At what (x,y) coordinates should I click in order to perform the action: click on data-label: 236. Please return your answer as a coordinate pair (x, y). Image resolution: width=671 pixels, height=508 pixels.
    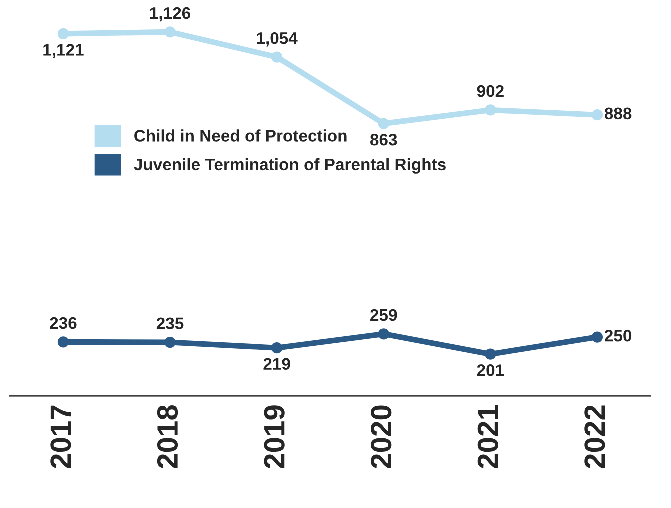
    Looking at the image, I should click on (63, 323).